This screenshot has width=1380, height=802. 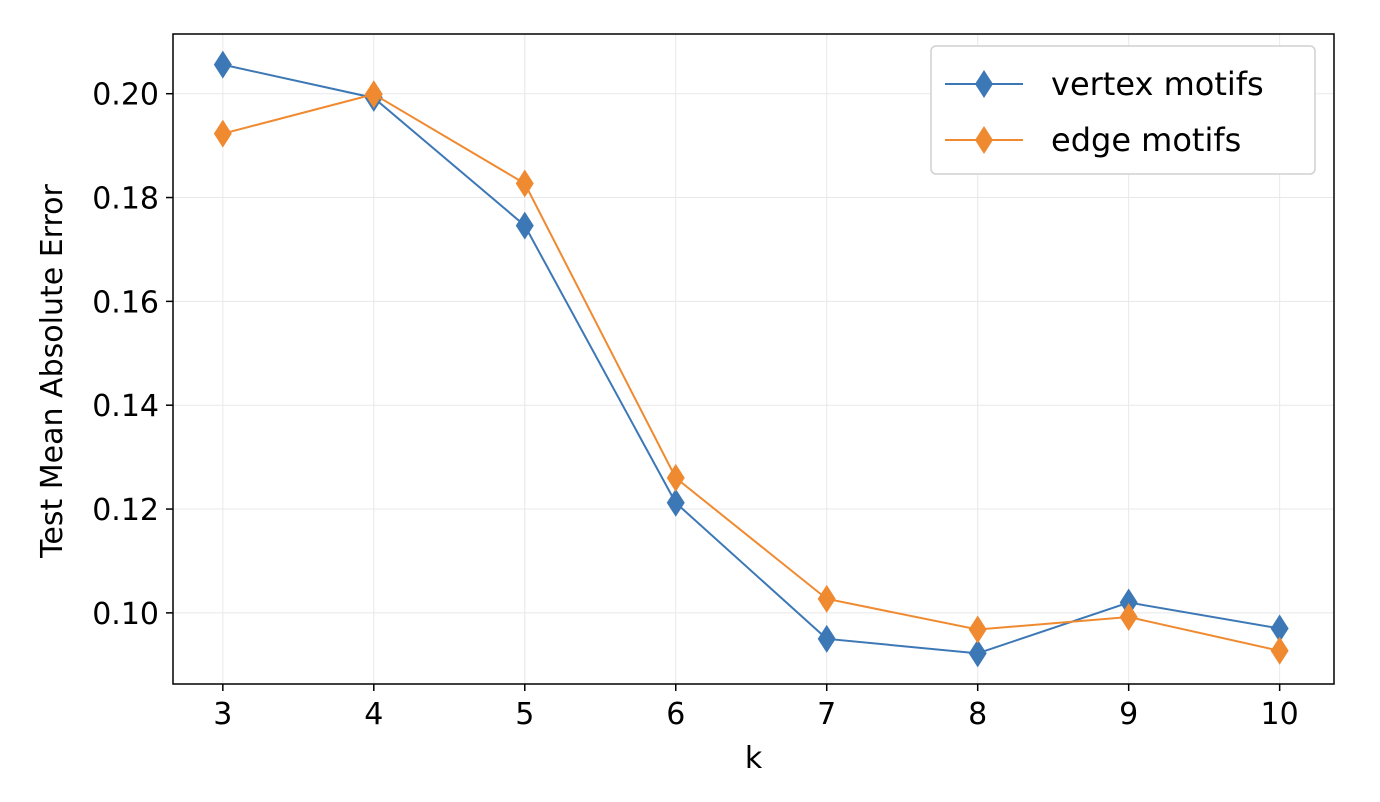 What do you see at coordinates (125, 406) in the screenshot?
I see `y-tick-label: 0.14` at bounding box center [125, 406].